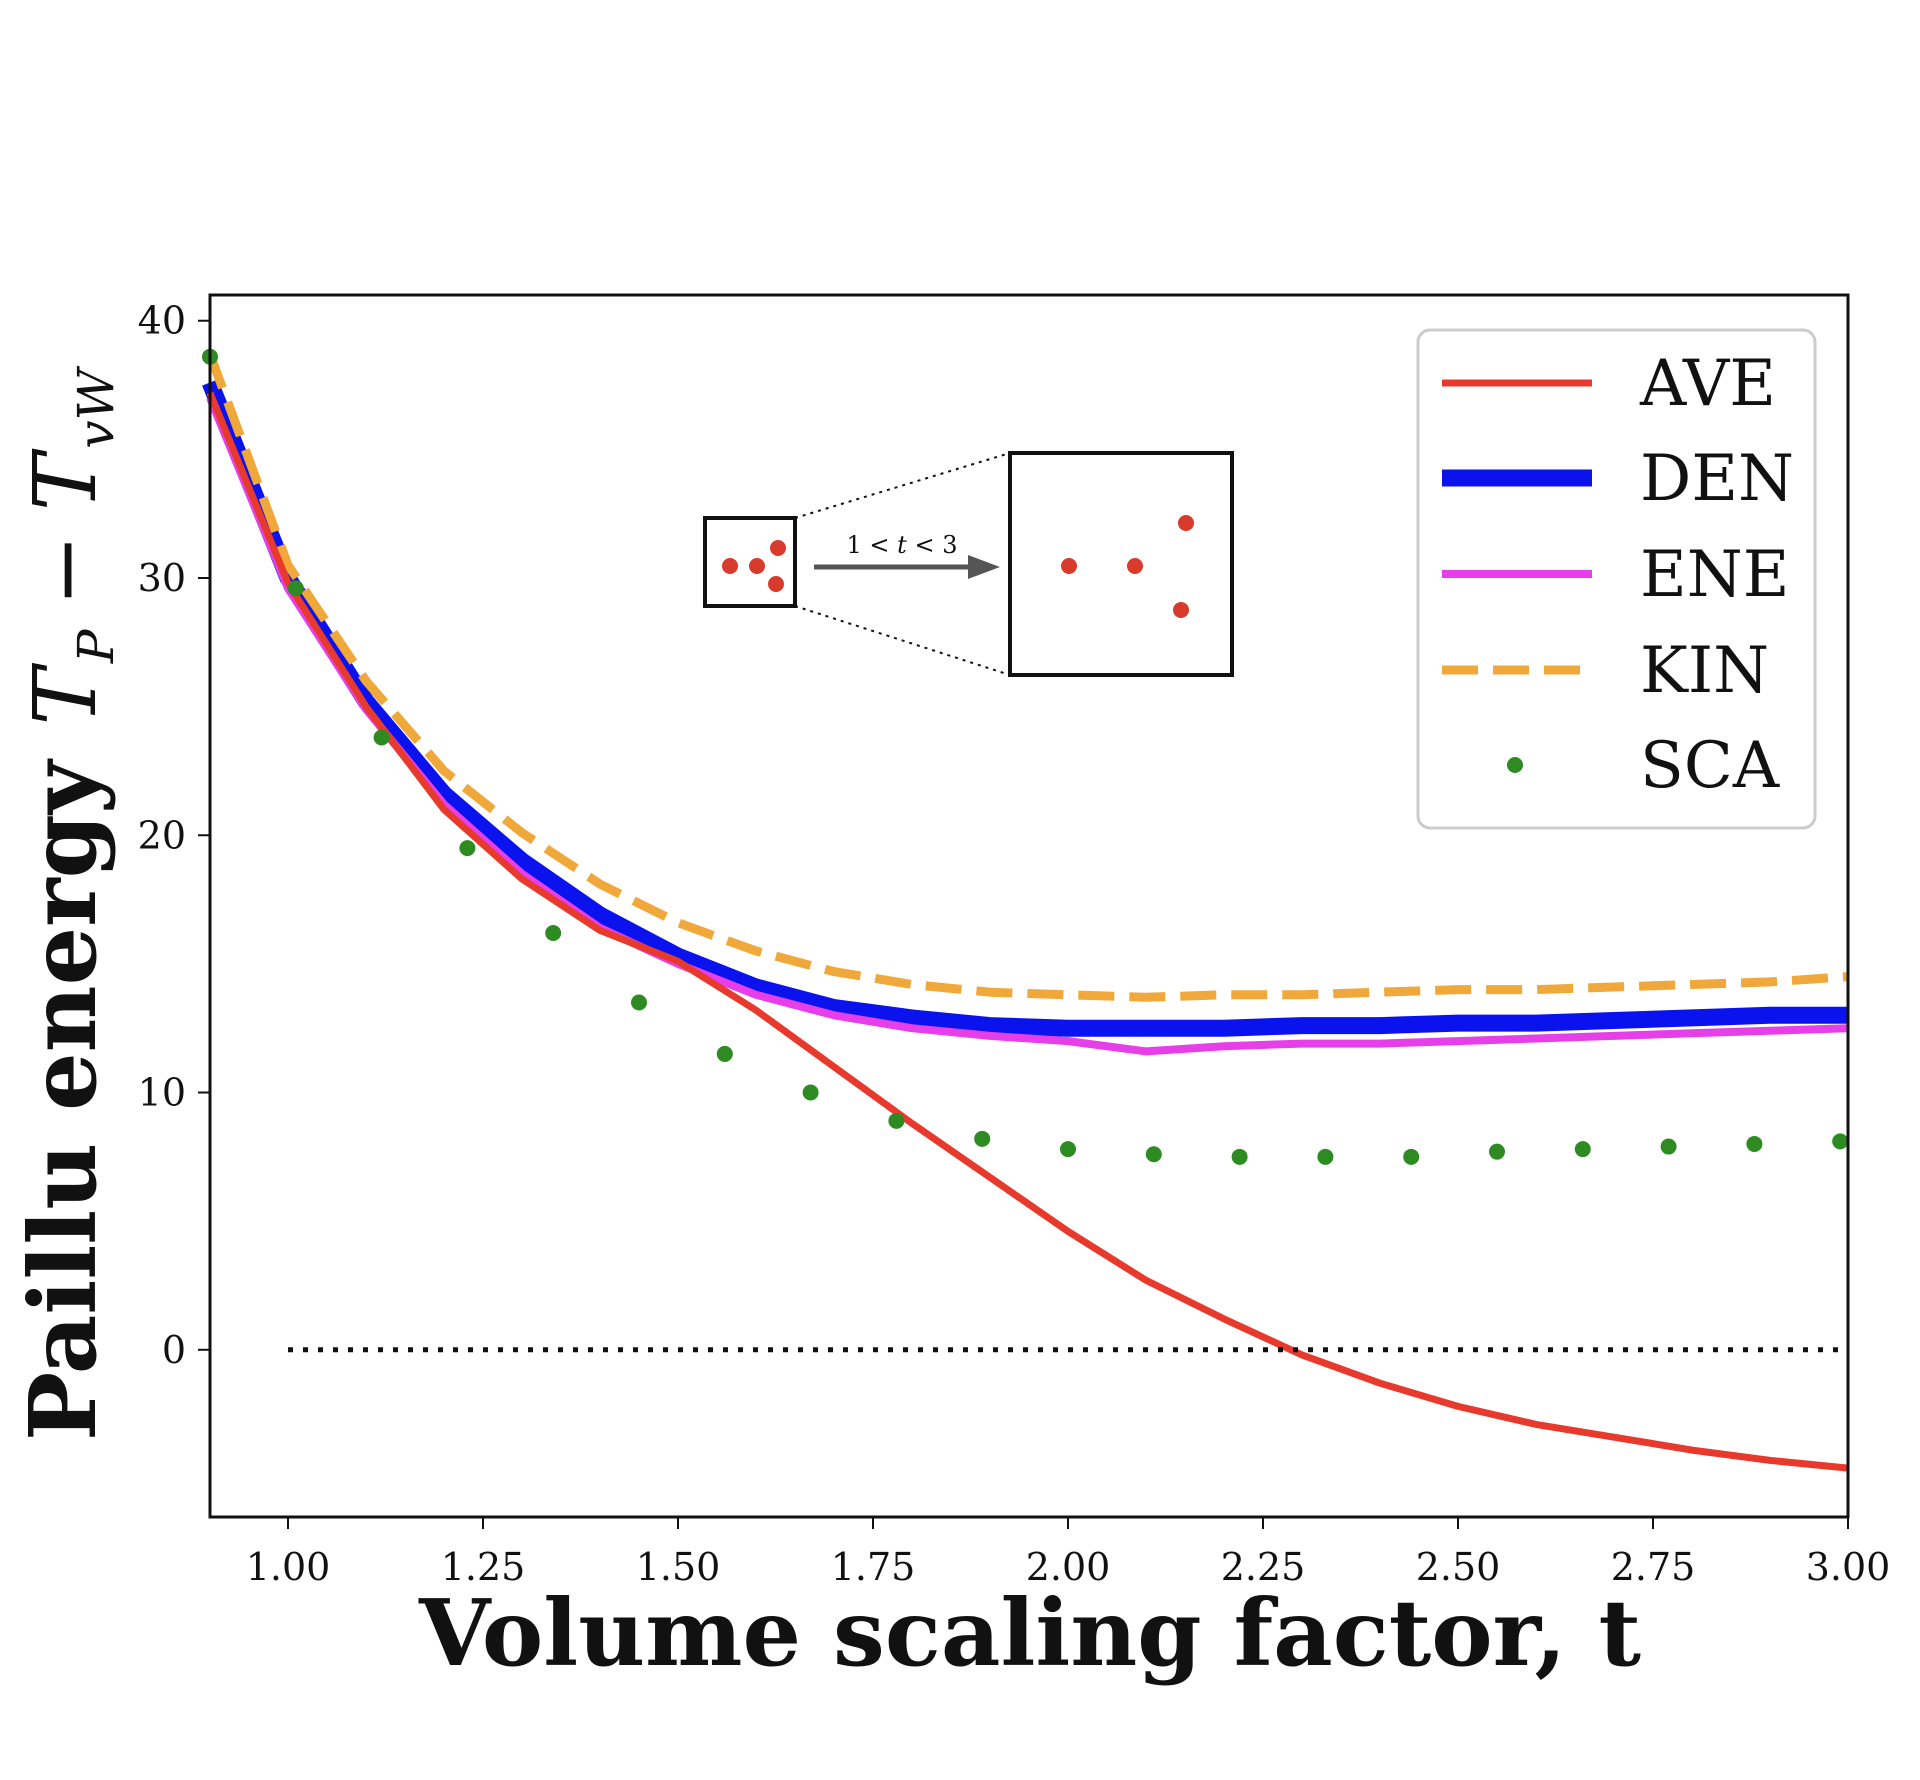  I want to click on y-tick-label: 20, so click(162, 835).